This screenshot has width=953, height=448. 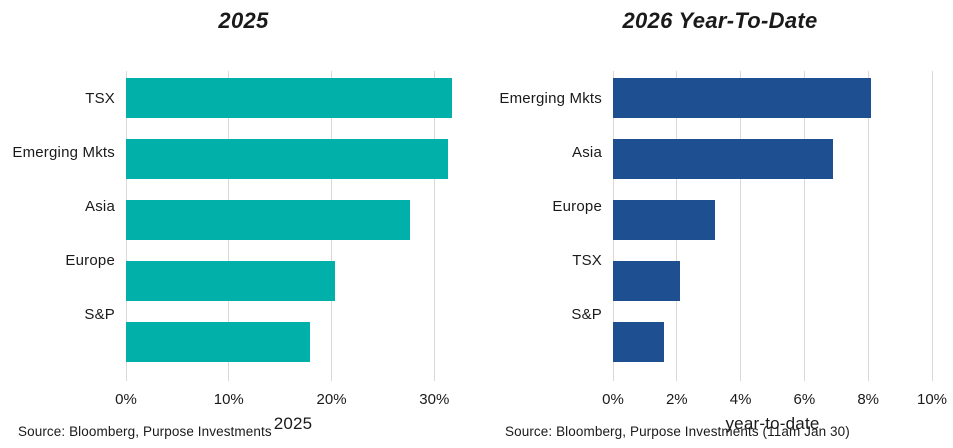 I want to click on source-note: Source: Bloomberg, Purpose Investments, so click(x=145, y=431).